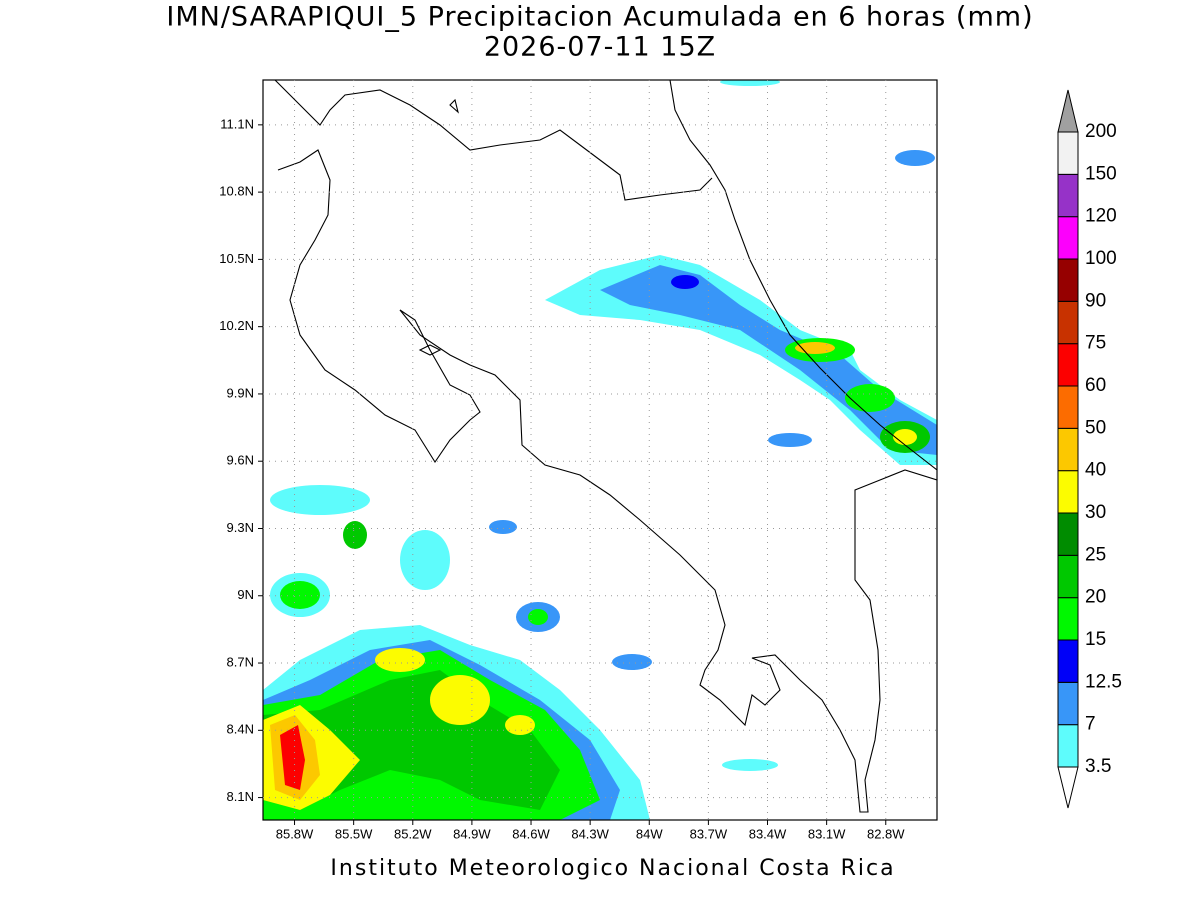  I want to click on x-tick-label: 84.6W, so click(531, 833).